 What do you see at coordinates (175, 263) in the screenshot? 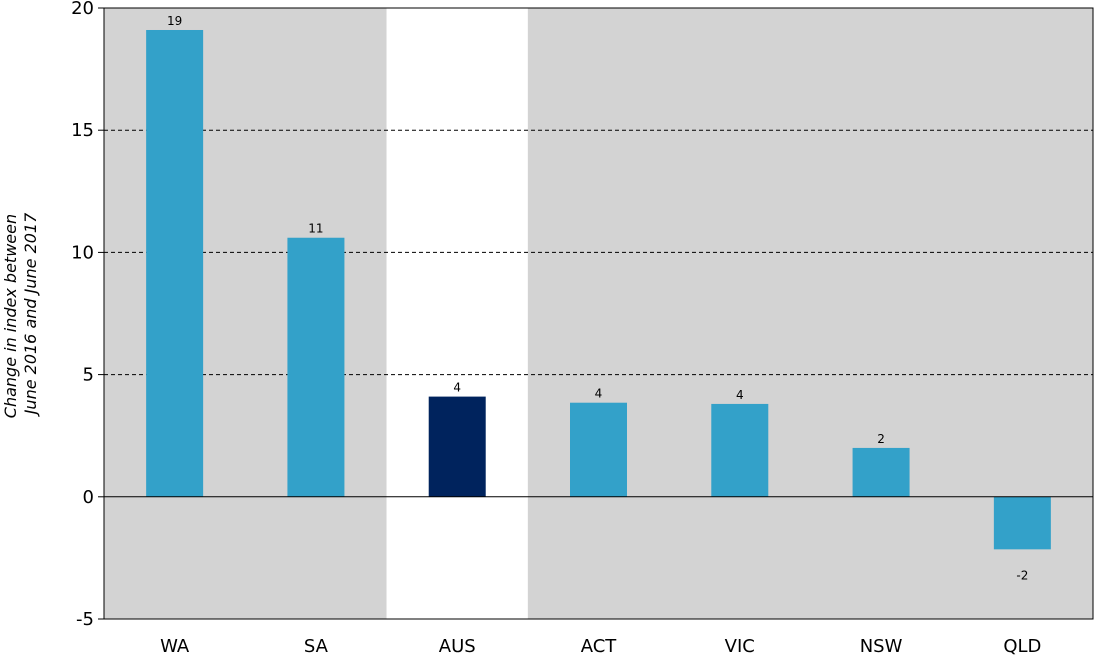
I see `bar-wa` at bounding box center [175, 263].